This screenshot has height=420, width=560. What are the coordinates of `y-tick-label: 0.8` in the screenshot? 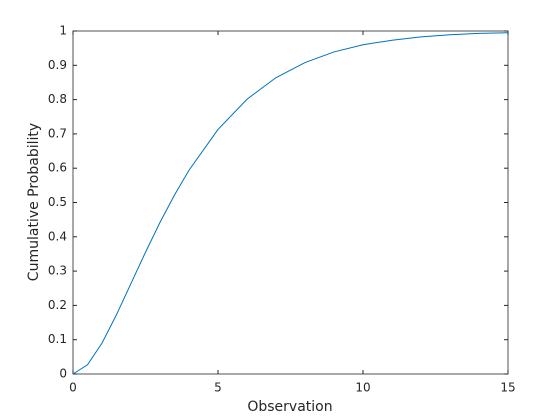 It's located at (57, 99).